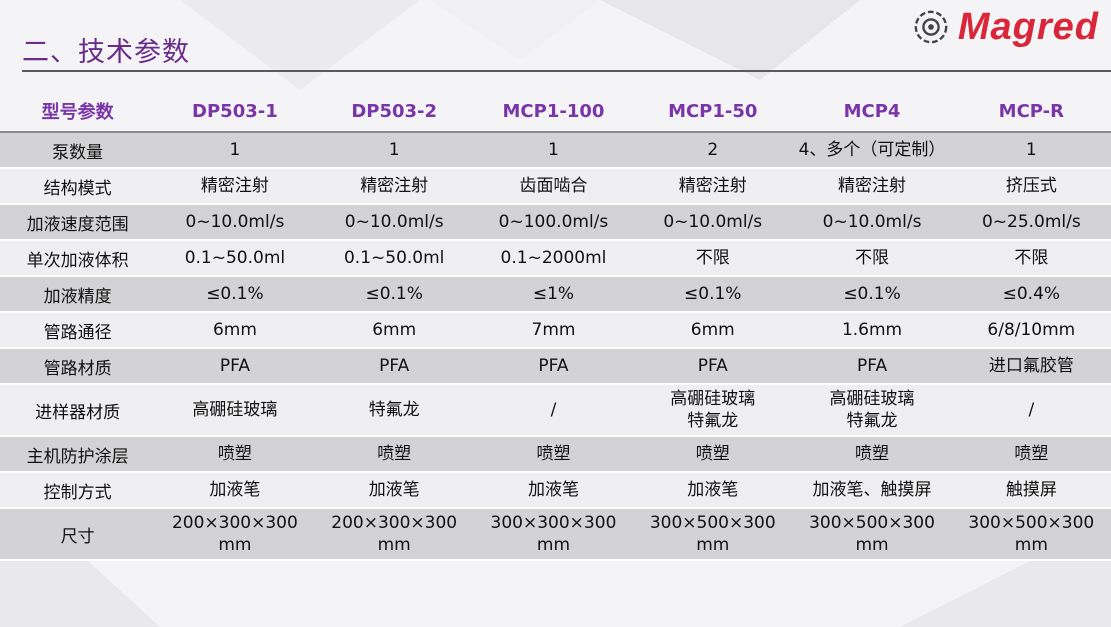 Image resolution: width=1111 pixels, height=627 pixels. I want to click on cell-text: 4、多个（可定制）, so click(872, 150).